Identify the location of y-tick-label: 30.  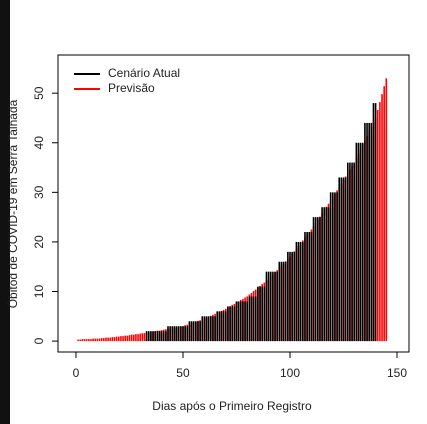
(39, 192).